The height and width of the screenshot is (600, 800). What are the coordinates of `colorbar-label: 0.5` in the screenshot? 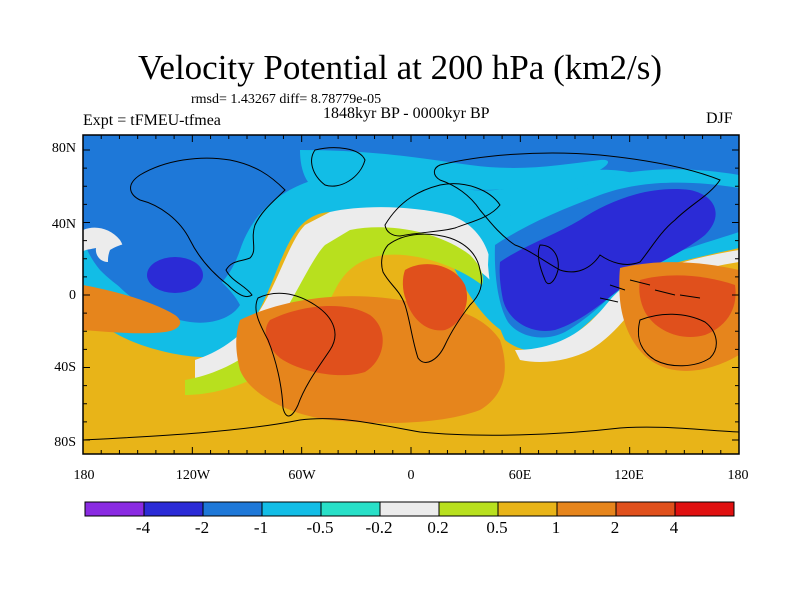 It's located at (497, 527).